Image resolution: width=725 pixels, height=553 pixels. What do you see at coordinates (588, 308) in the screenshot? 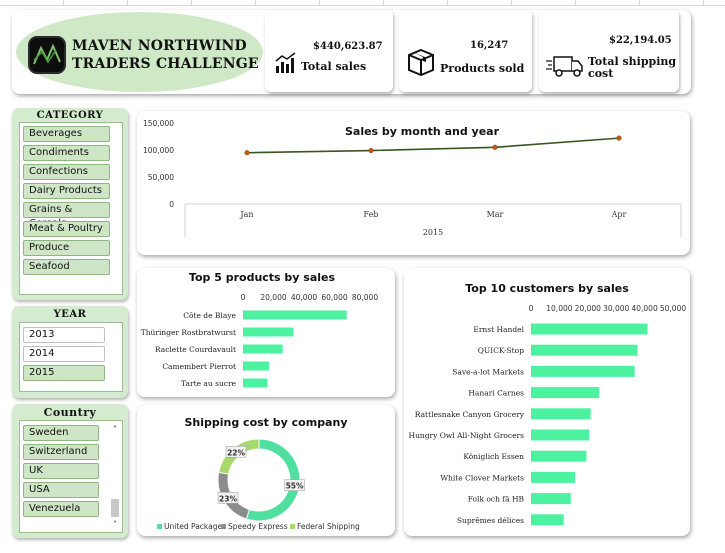
I see `x-tick-label: 20,000` at bounding box center [588, 308].